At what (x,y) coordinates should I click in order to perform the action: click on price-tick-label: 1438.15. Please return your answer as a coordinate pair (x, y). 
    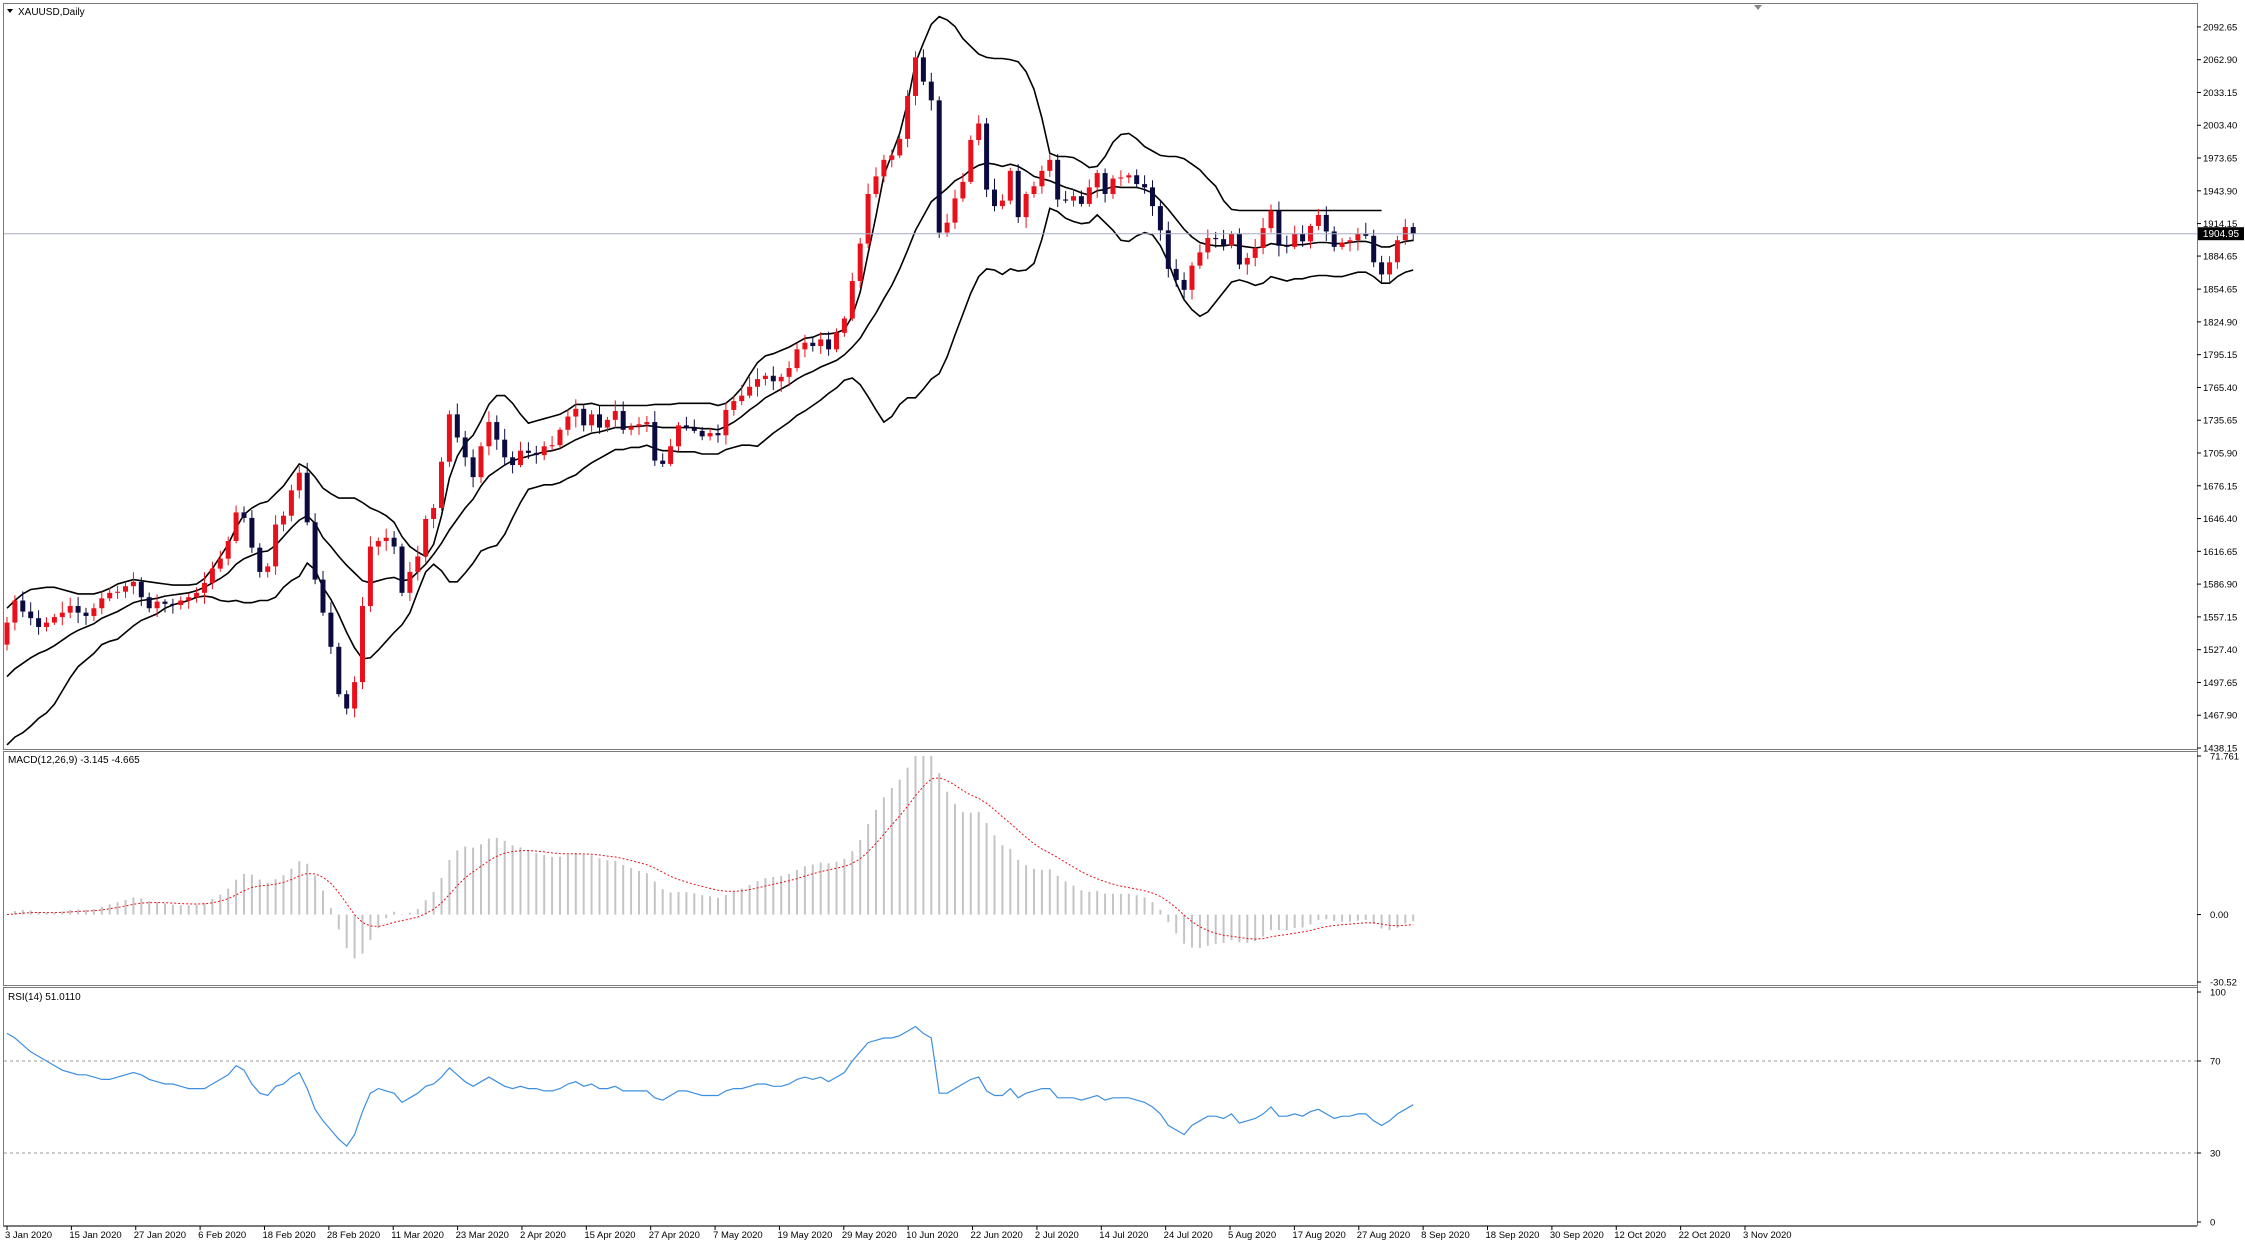
    Looking at the image, I should click on (2220, 749).